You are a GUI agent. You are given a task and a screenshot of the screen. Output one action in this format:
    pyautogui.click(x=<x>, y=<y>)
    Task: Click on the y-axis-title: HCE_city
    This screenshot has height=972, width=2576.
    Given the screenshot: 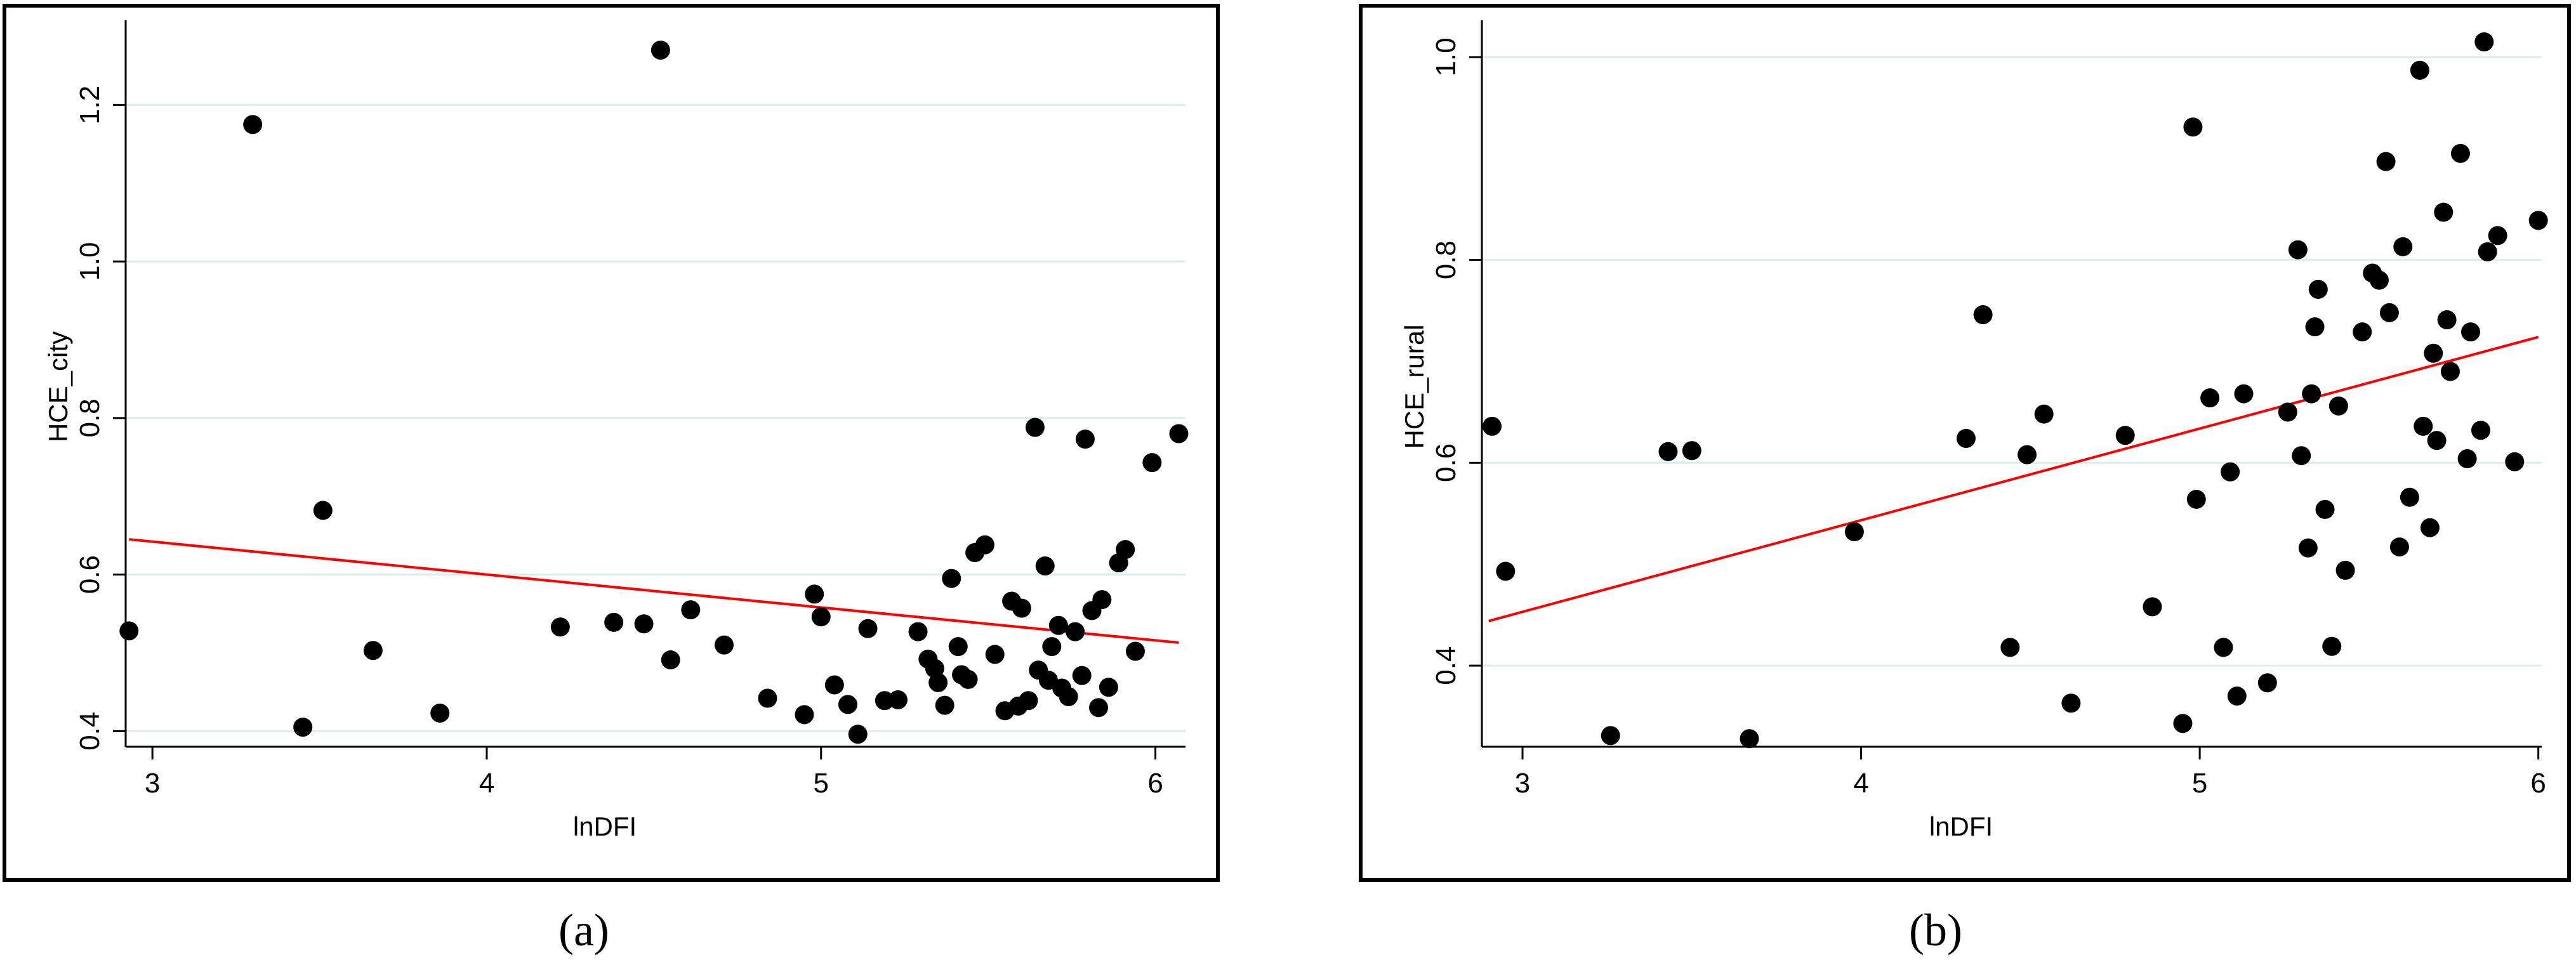 What is the action you would take?
    pyautogui.click(x=58, y=386)
    